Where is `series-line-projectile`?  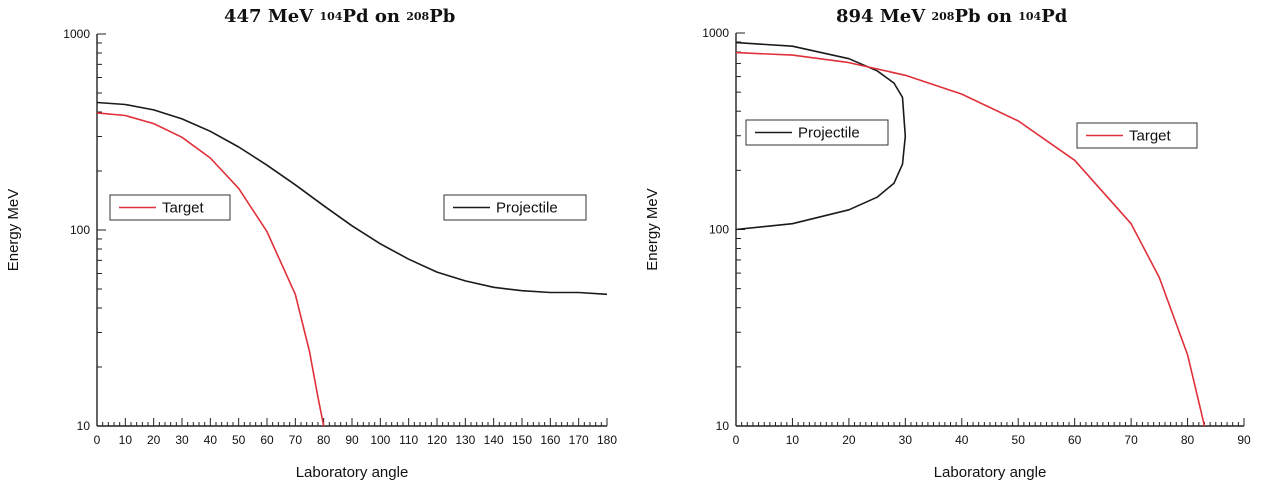 series-line-projectile is located at coordinates (821, 136).